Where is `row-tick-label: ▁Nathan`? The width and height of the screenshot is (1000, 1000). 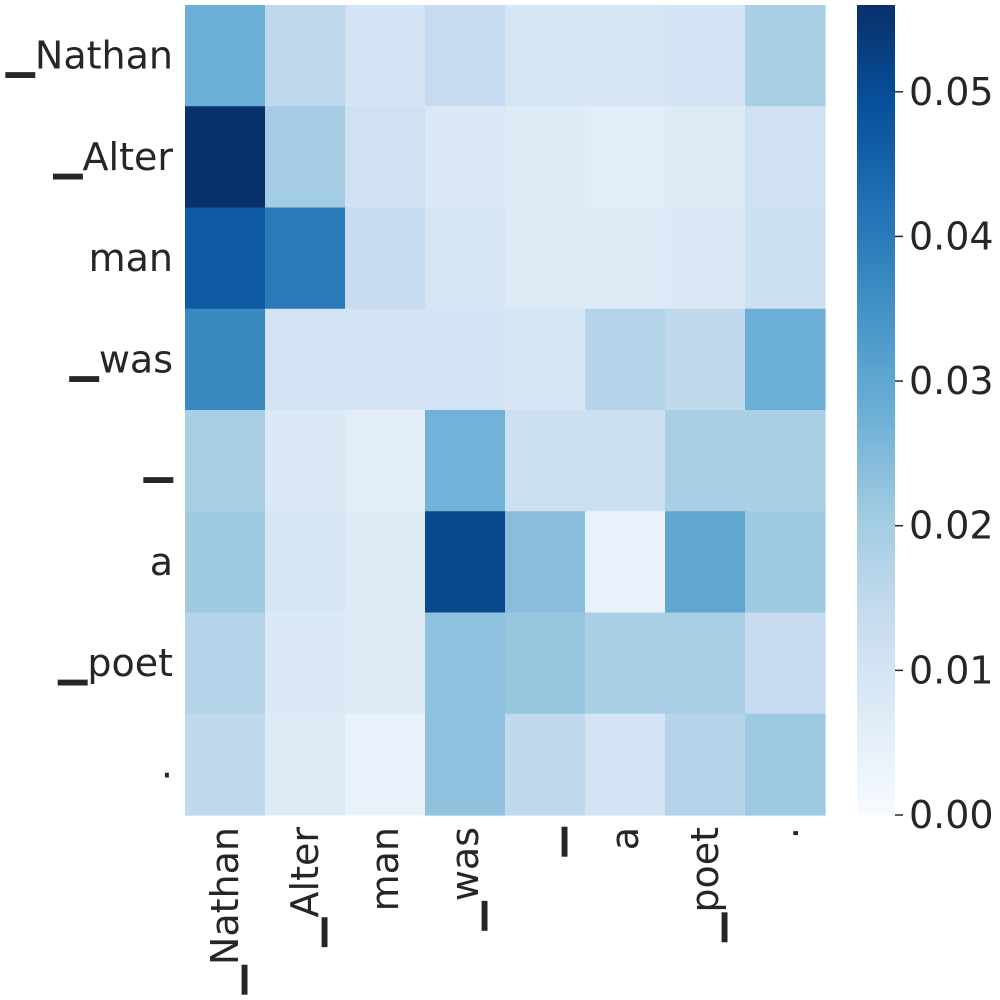
row-tick-label: ▁Nathan is located at coordinates (89, 56).